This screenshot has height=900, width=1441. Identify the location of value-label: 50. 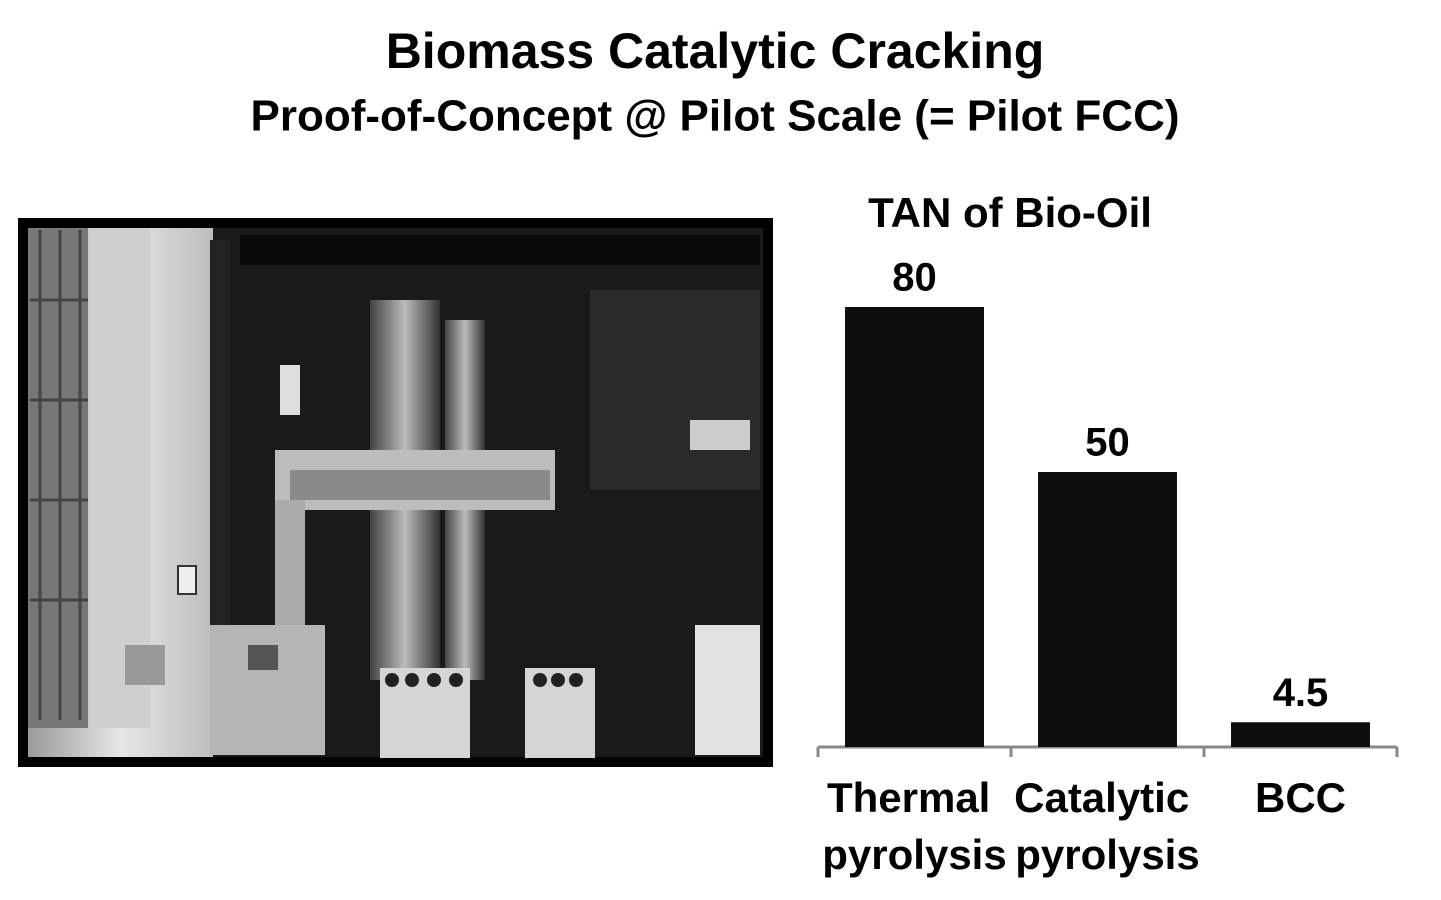
(1107, 443).